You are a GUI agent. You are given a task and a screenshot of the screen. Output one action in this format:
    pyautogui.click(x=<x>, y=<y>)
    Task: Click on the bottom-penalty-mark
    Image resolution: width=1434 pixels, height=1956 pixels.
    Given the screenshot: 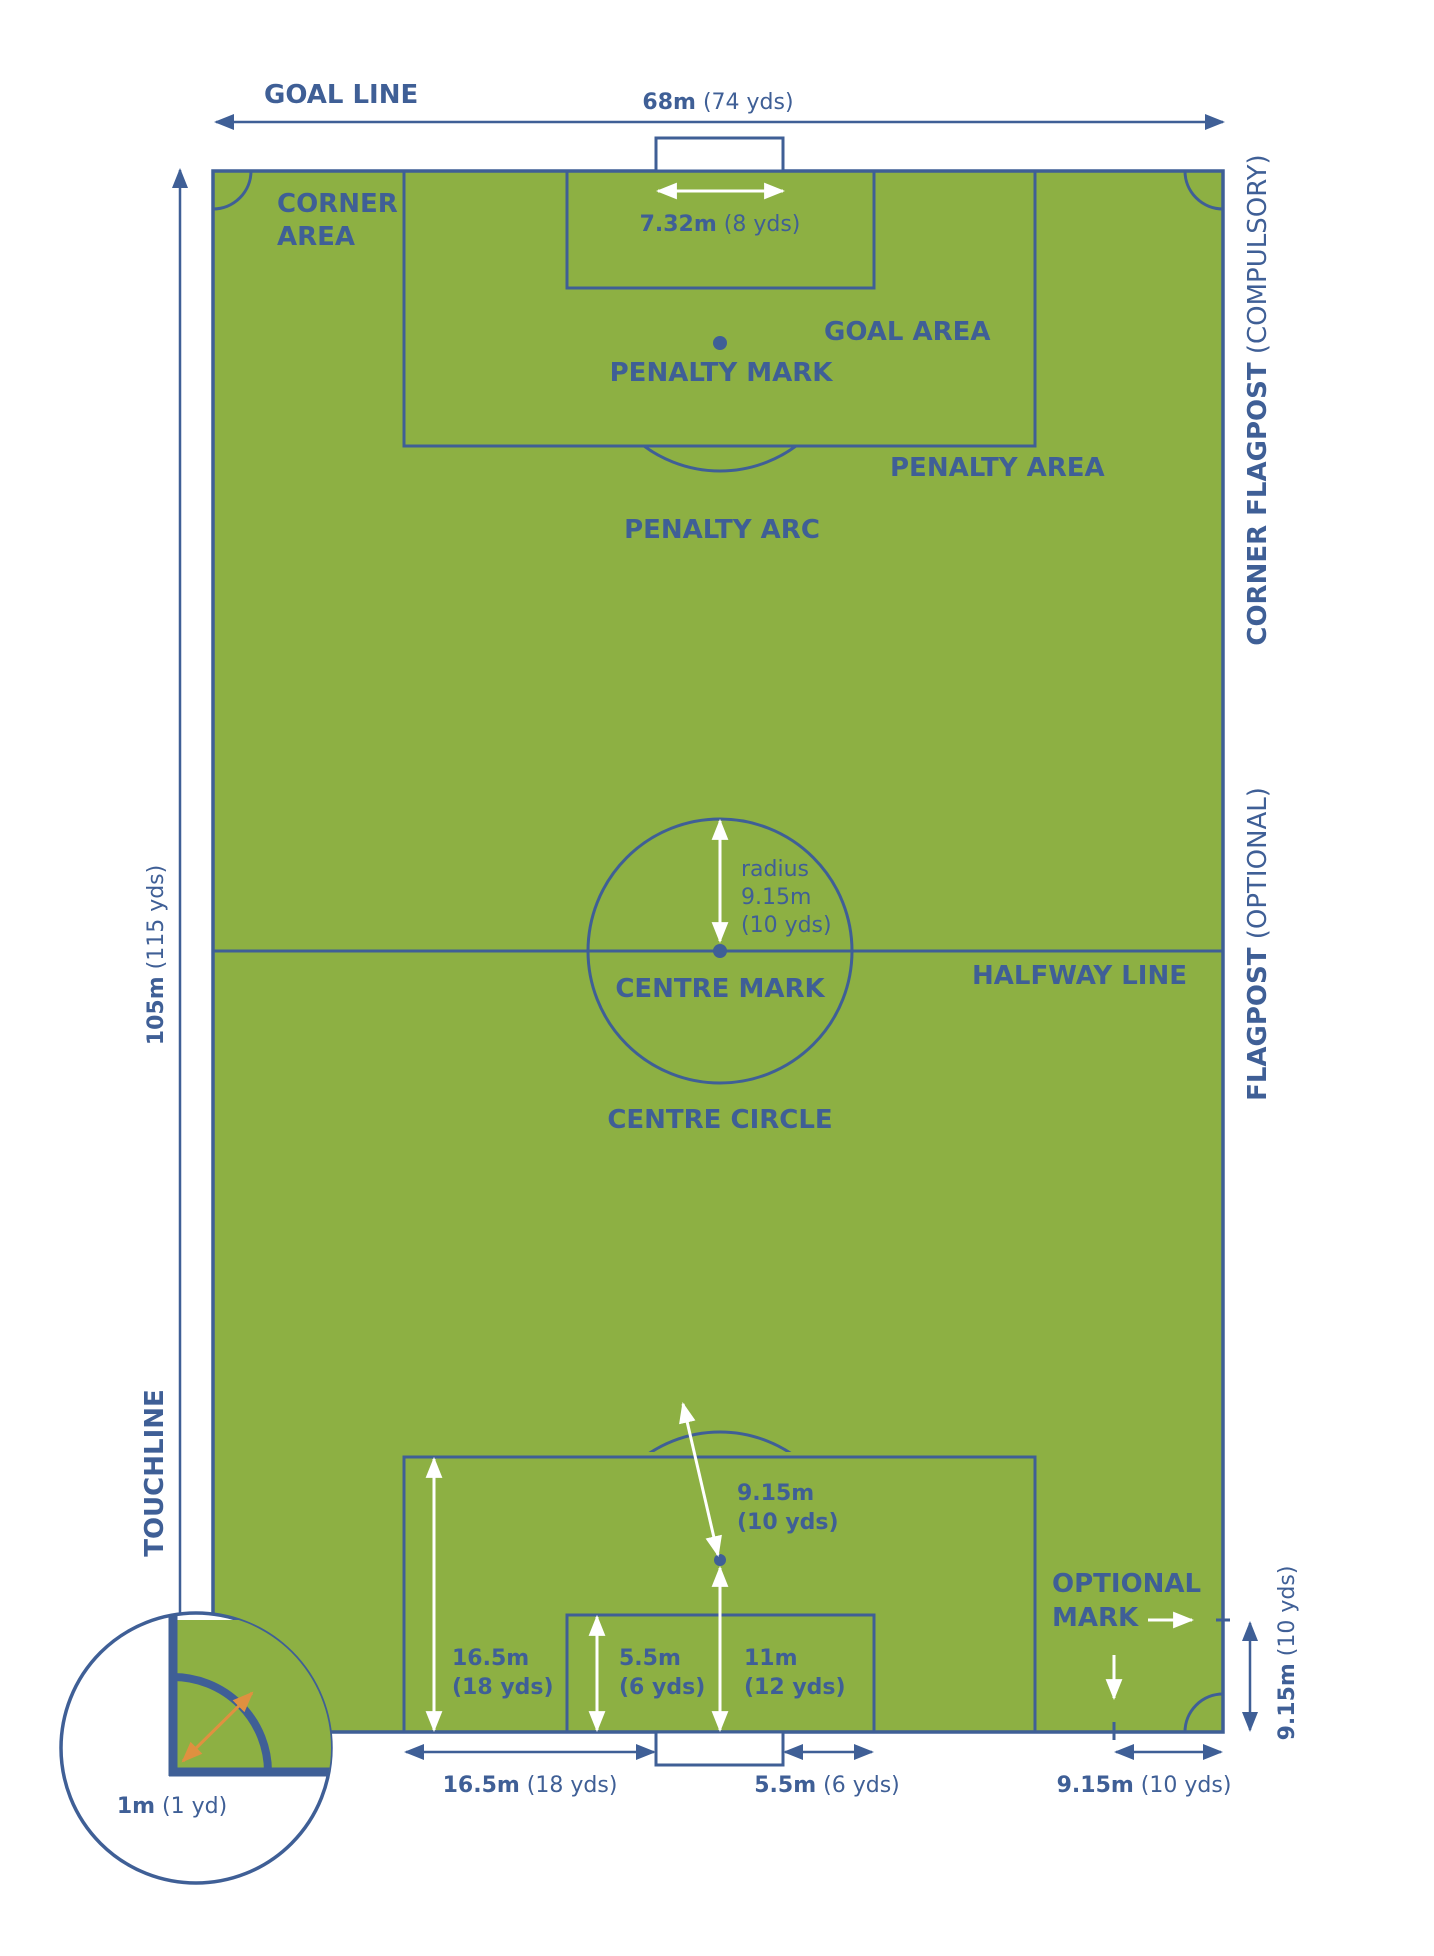 What is the action you would take?
    pyautogui.click(x=720, y=1560)
    